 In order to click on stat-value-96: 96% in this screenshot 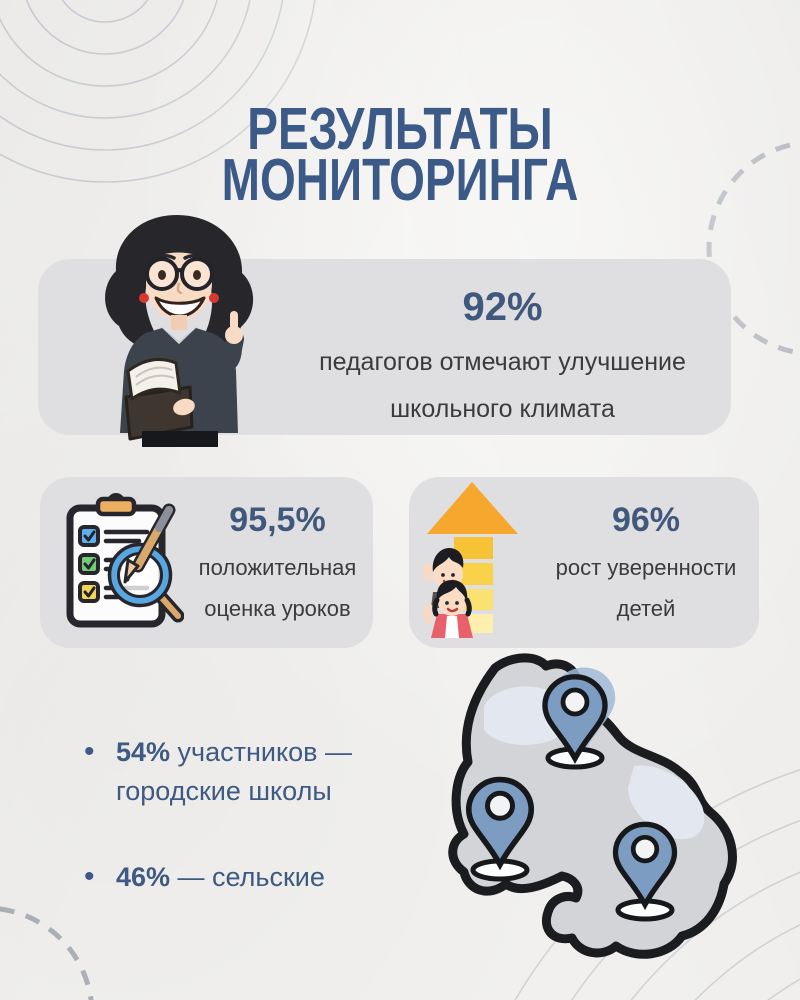, I will do `click(646, 520)`.